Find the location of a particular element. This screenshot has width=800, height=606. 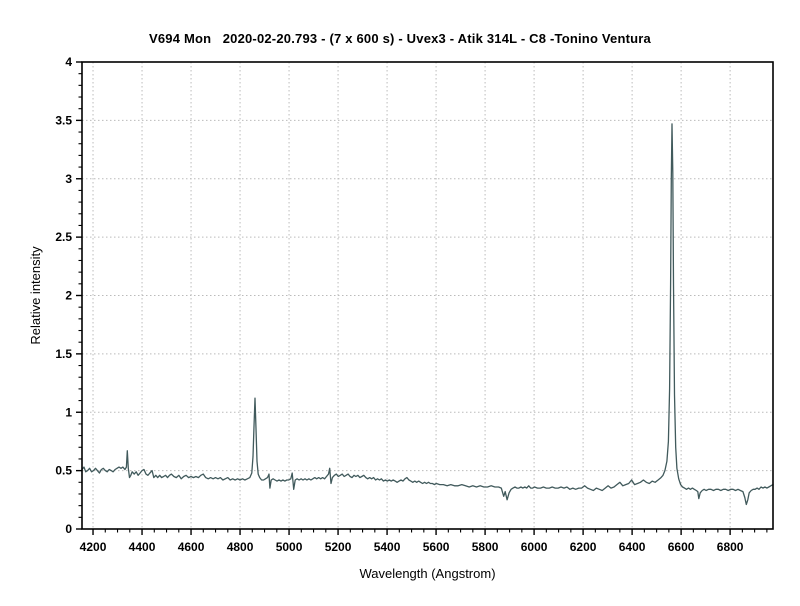

x-tick-label: 4800 is located at coordinates (240, 547).